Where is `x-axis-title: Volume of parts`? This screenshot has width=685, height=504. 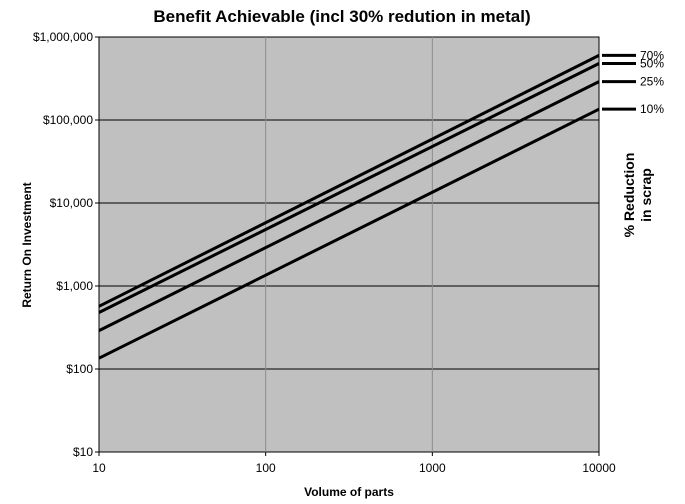
x-axis-title: Volume of parts is located at coordinates (349, 492).